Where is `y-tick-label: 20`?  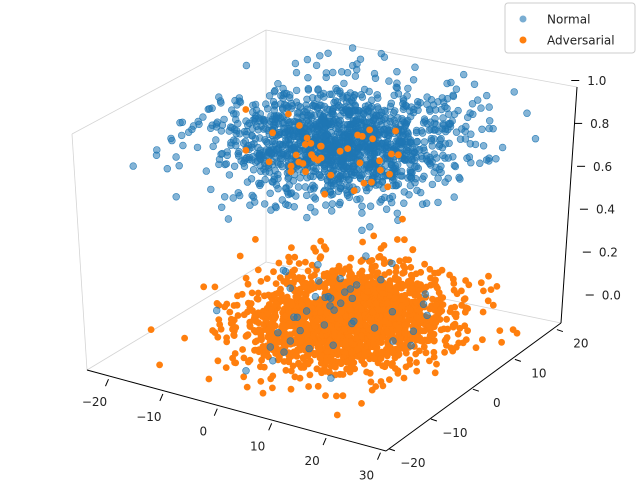
y-tick-label: 20 is located at coordinates (580, 344).